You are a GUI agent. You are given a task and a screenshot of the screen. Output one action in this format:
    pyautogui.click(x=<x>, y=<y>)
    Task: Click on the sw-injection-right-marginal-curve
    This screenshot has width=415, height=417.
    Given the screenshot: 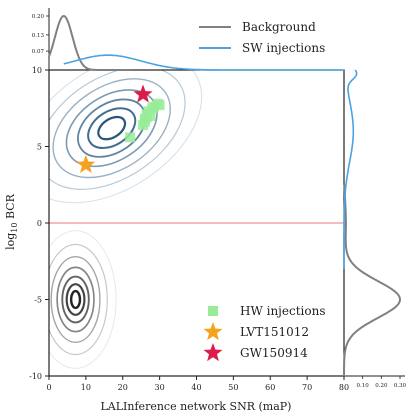 What is the action you would take?
    pyautogui.click(x=350, y=169)
    